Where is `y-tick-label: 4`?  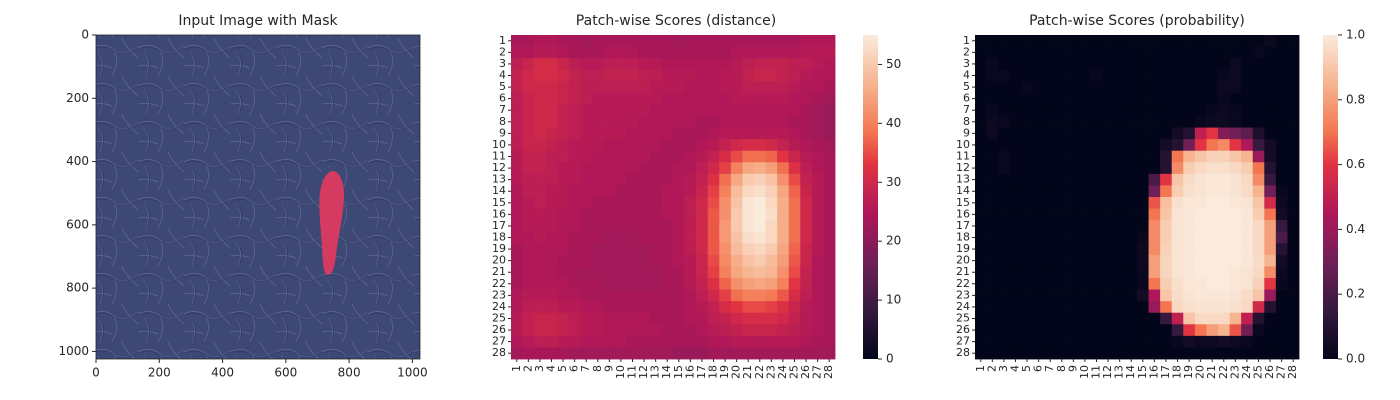
y-tick-label: 4 is located at coordinates (966, 75).